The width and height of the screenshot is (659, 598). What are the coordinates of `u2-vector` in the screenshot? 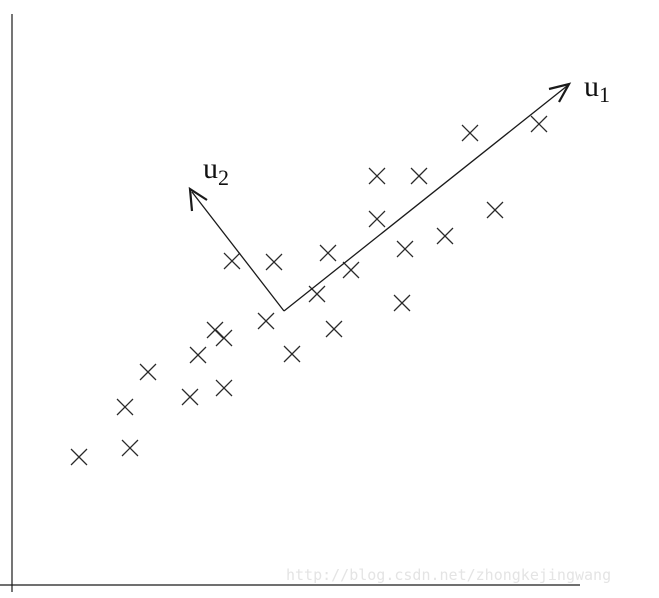 It's located at (236, 249).